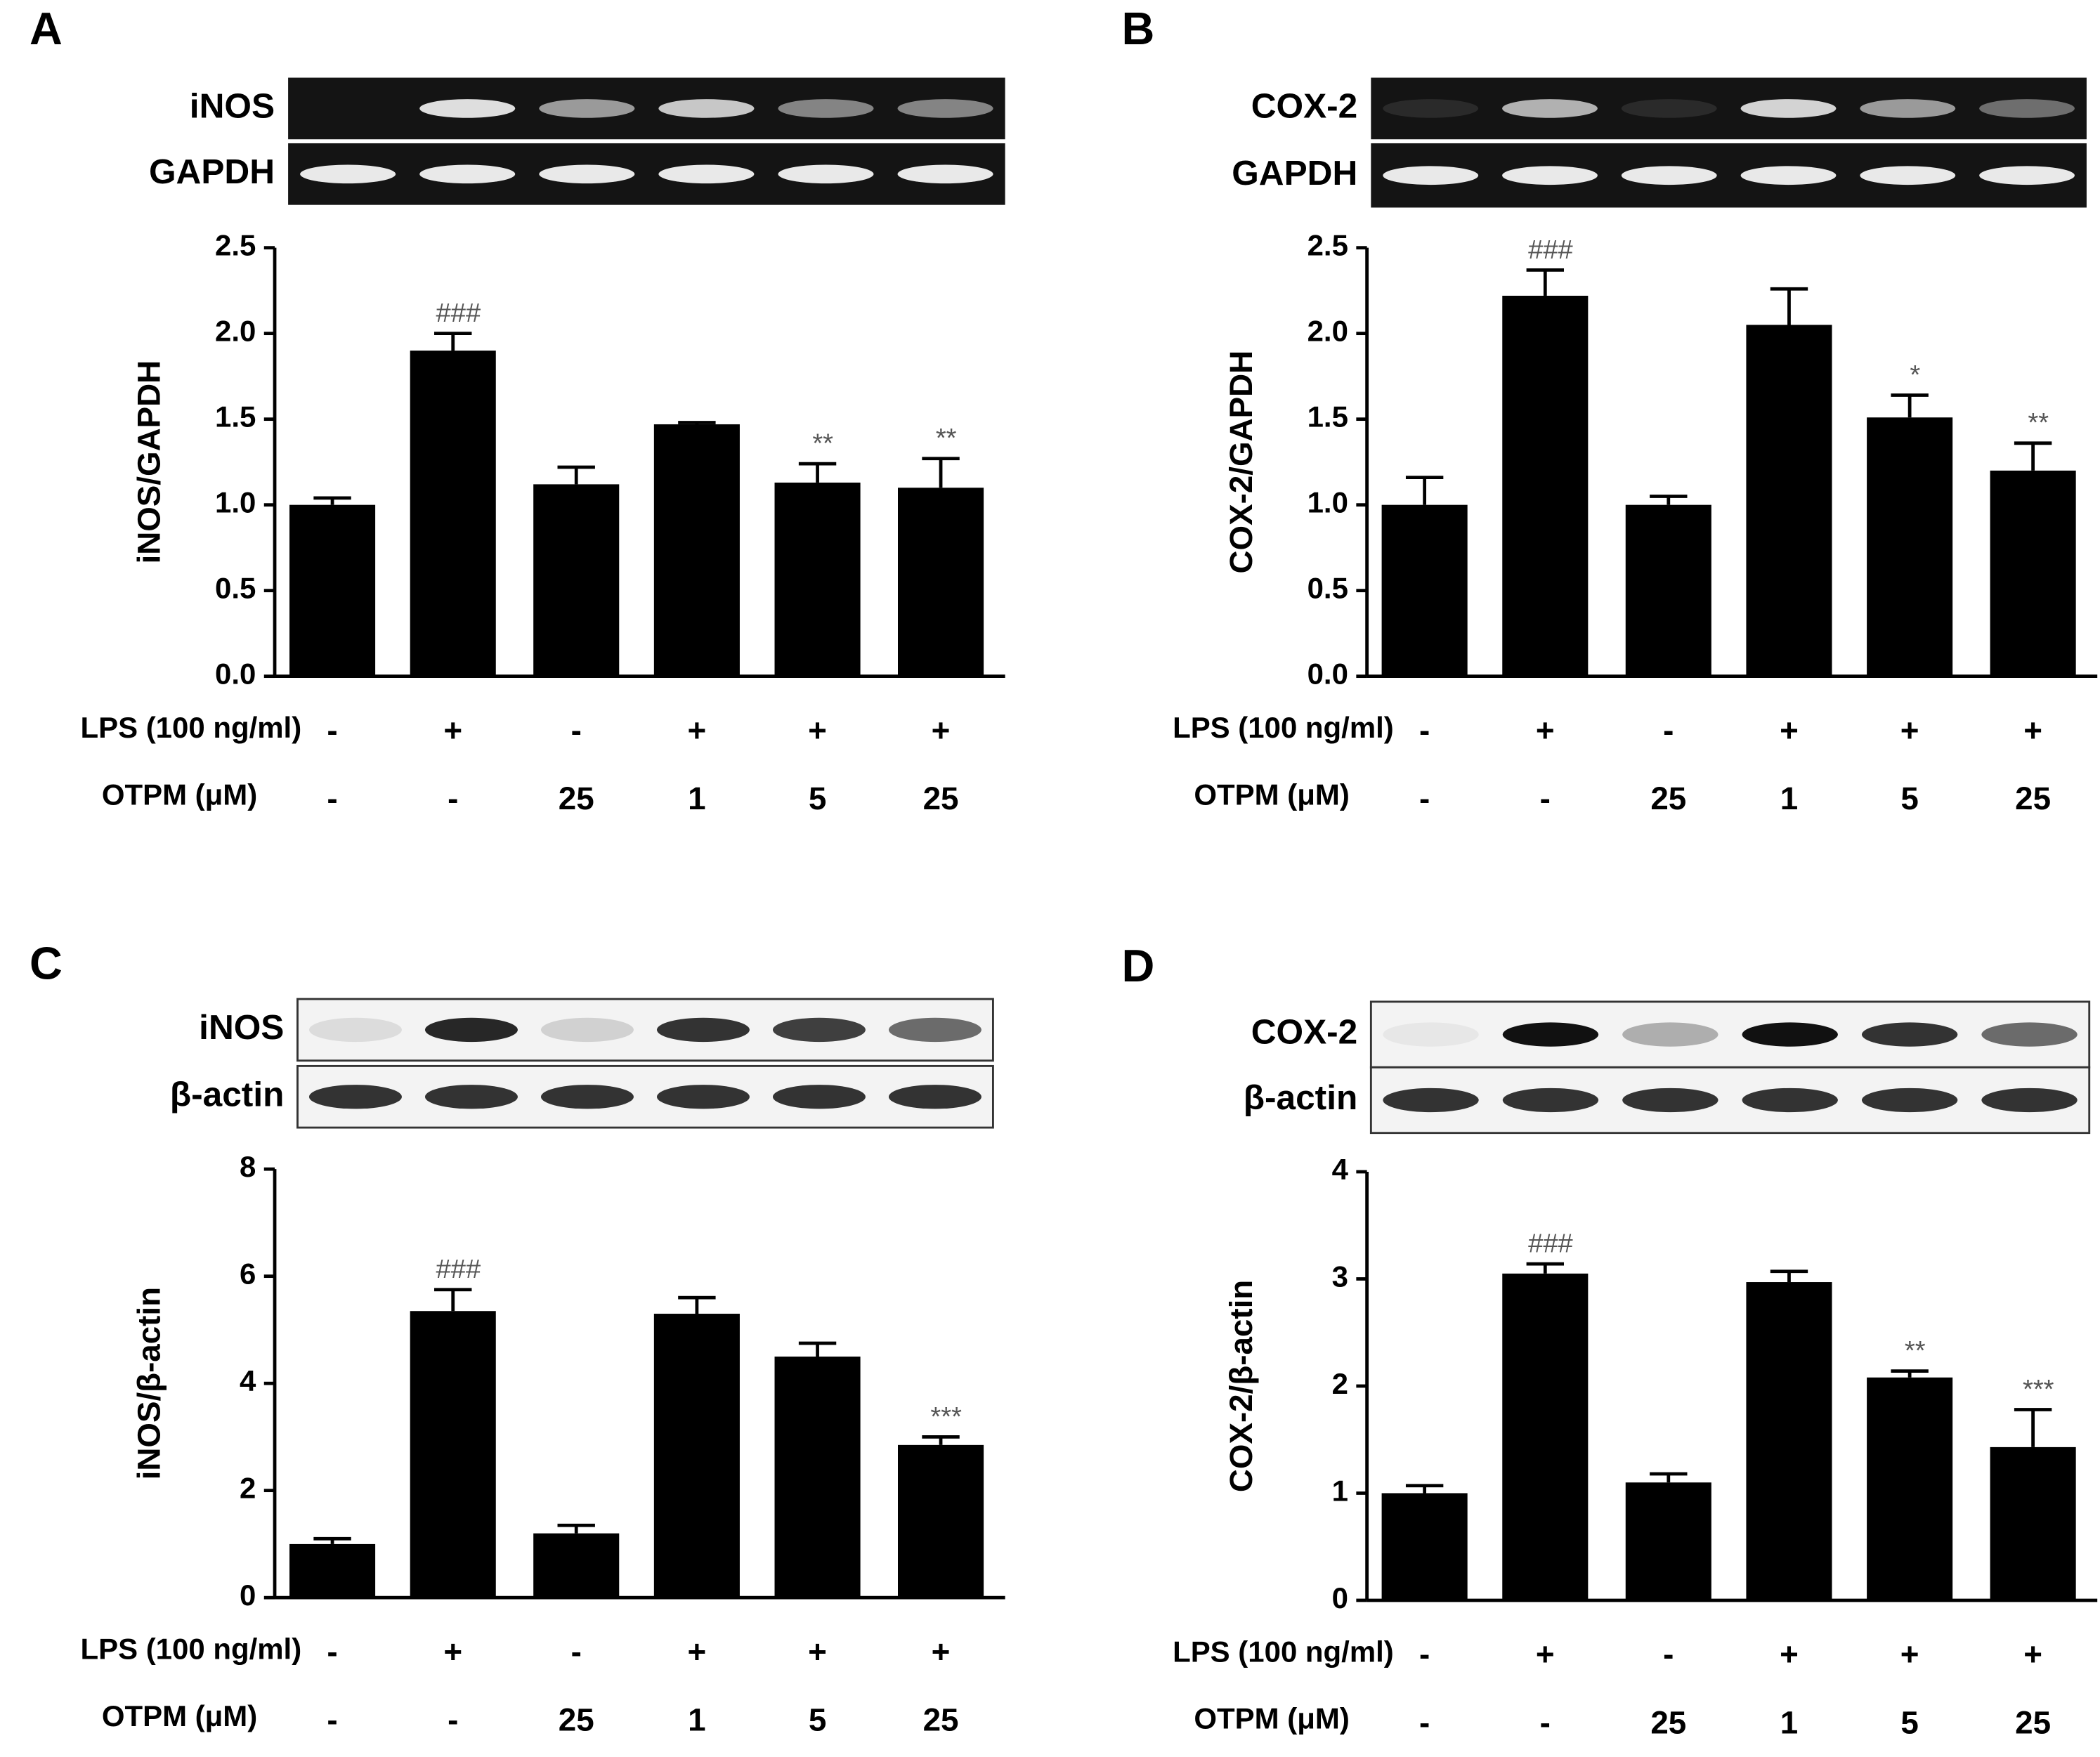  I want to click on panel-label: B, so click(1138, 28).